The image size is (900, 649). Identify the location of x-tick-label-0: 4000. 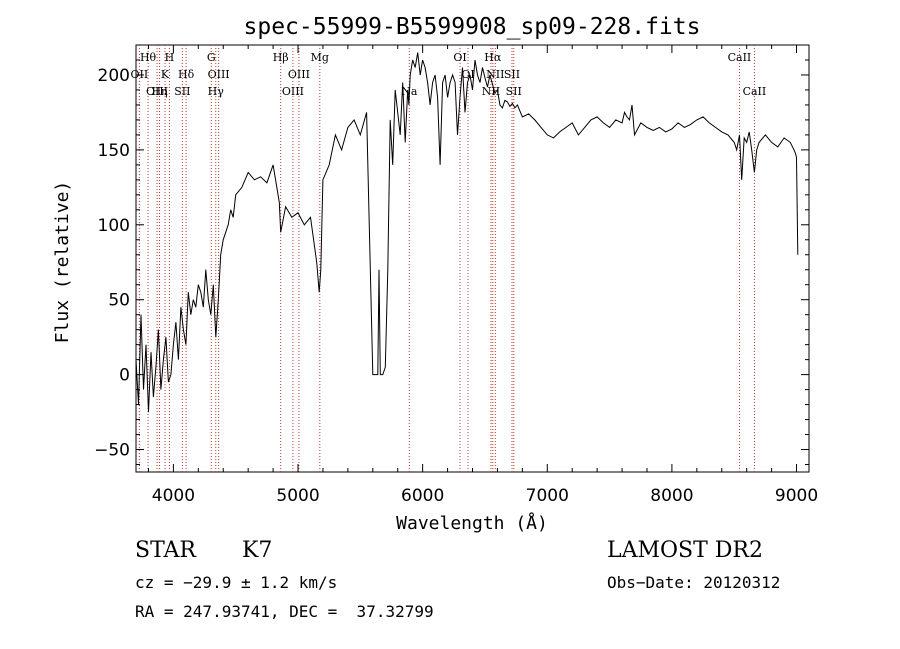
(173, 496).